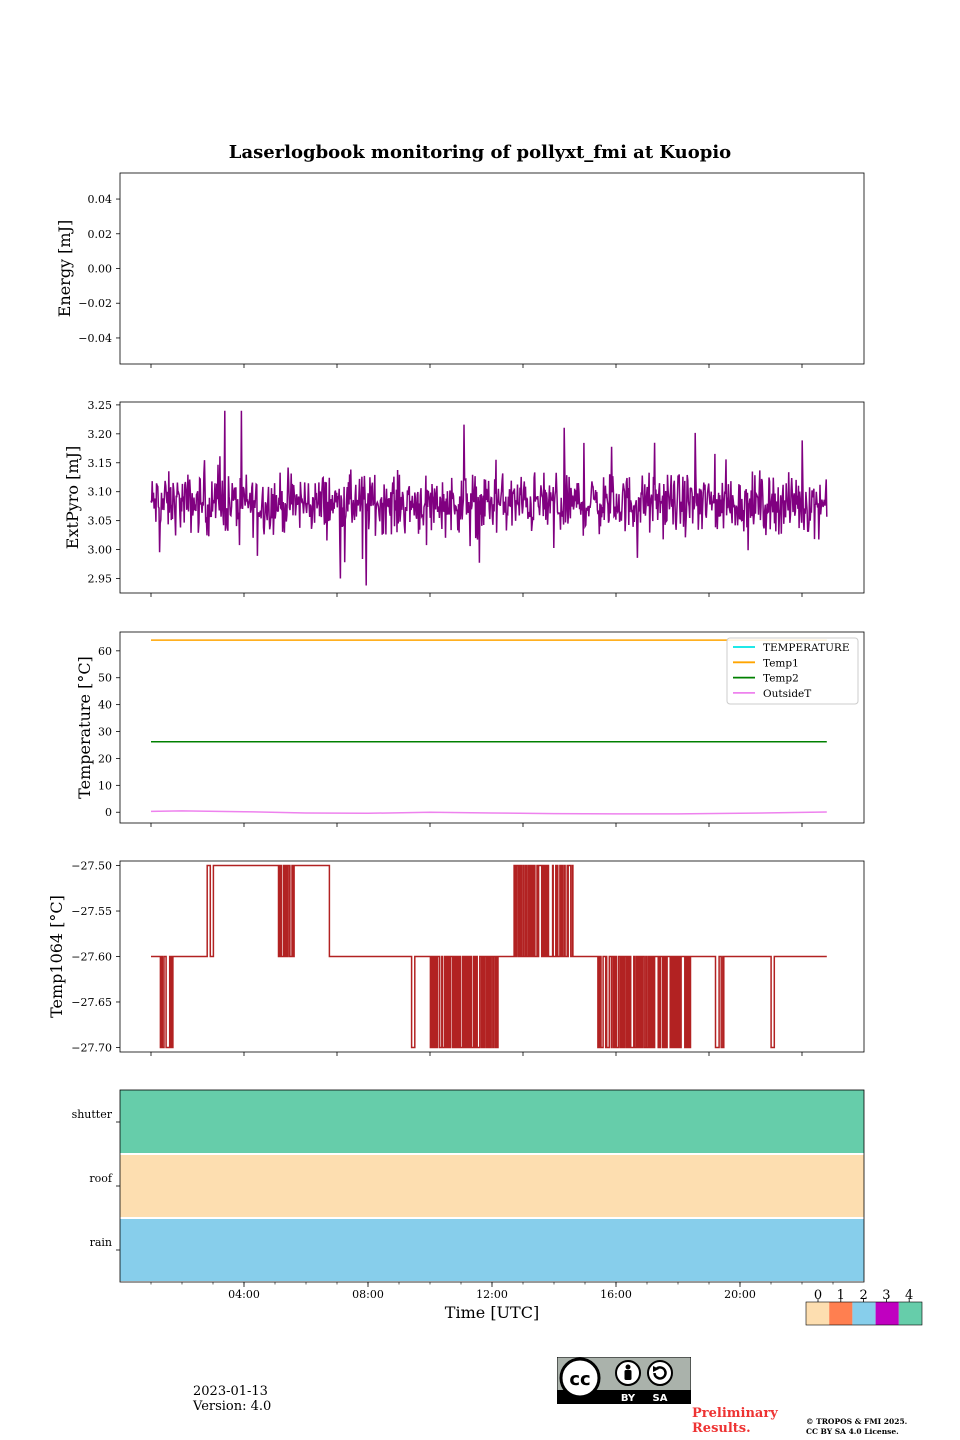  Describe the element at coordinates (100, 234) in the screenshot. I see `energy-ytick-label: 0.02` at that location.